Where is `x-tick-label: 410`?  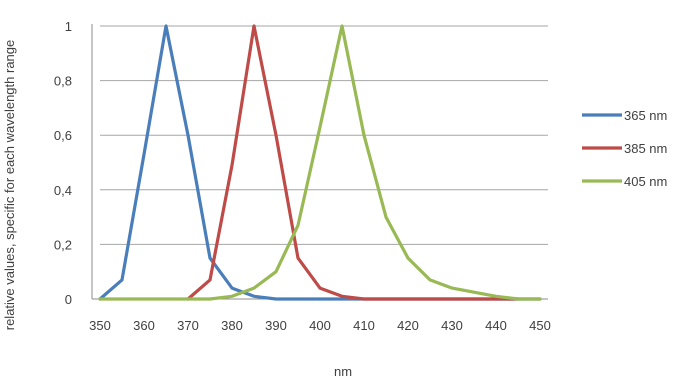
x-tick-label: 410 is located at coordinates (364, 325).